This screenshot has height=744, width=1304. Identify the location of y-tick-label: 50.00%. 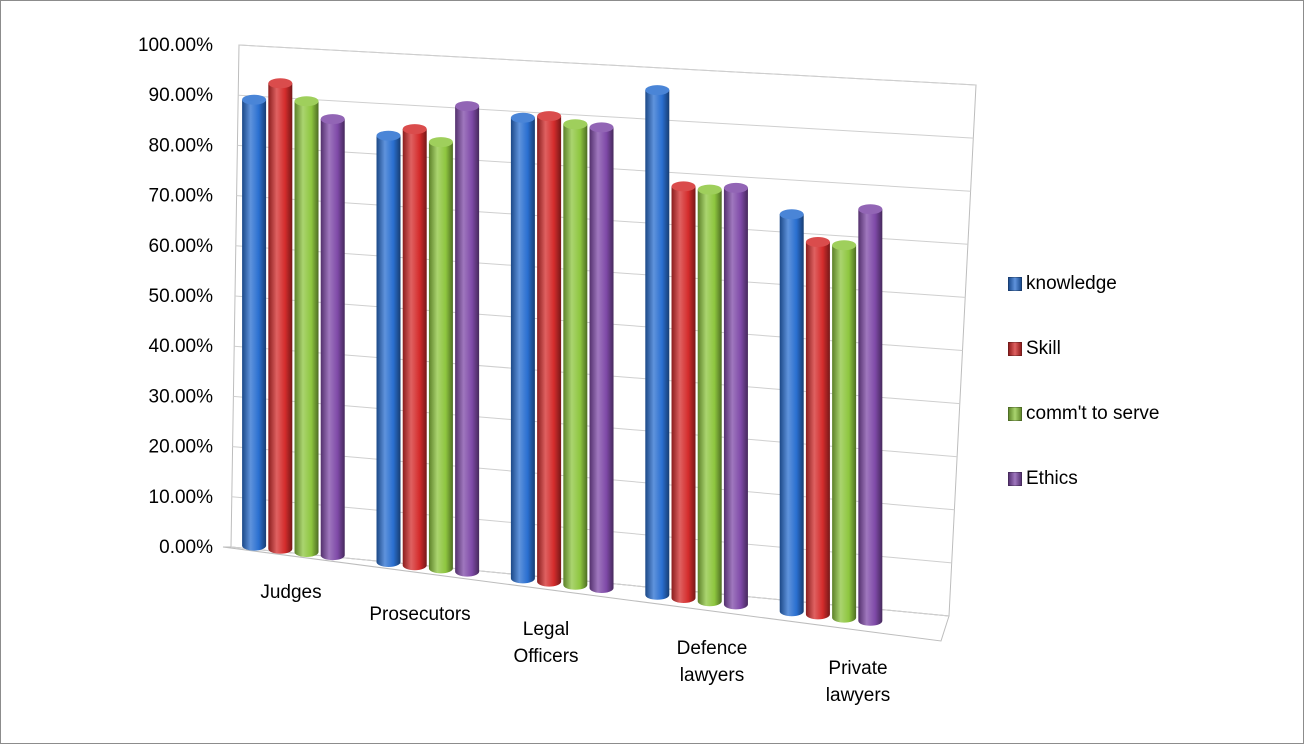
(181, 296).